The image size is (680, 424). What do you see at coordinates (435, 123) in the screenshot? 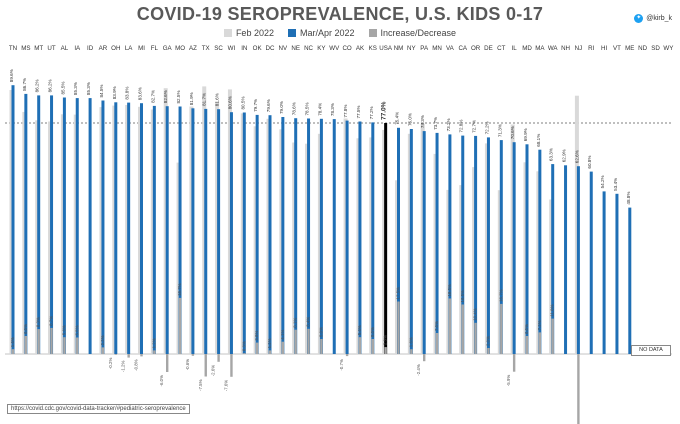
I see `value-label: 73.7%` at bounding box center [435, 123].